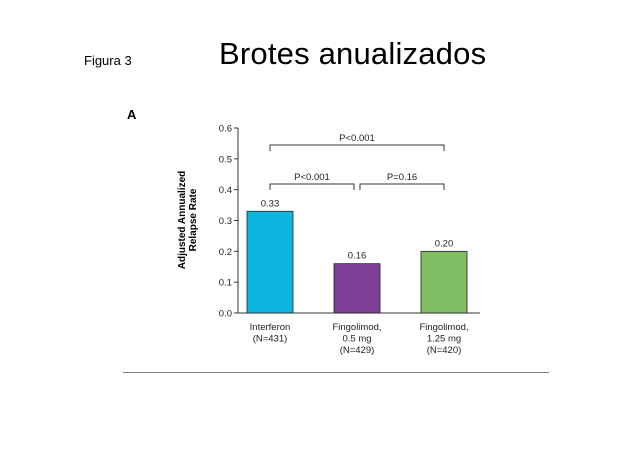 The height and width of the screenshot is (453, 640). Describe the element at coordinates (182, 220) in the screenshot. I see `y-axis-label-line: Adjusted Annualized` at that location.